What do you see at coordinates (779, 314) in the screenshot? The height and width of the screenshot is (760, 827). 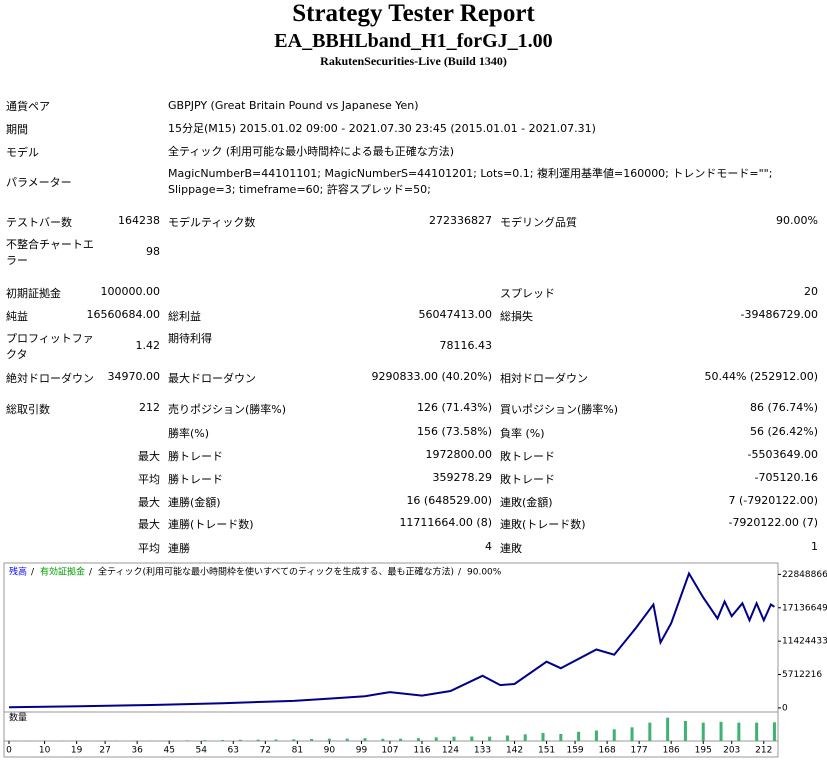 I see `stat-value: -39486729.00` at bounding box center [779, 314].